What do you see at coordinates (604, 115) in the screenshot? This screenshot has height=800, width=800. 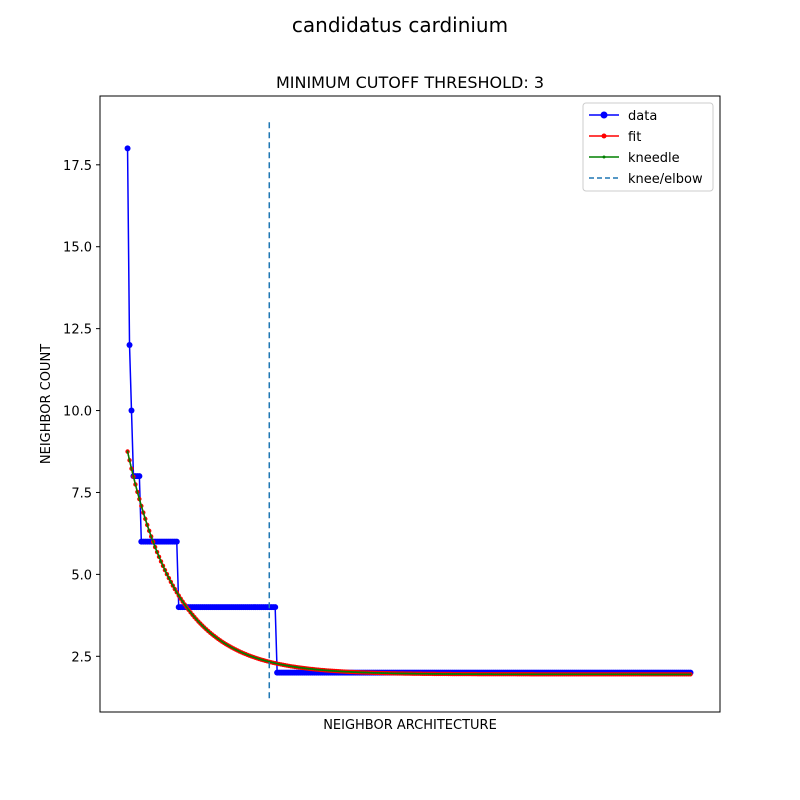 I see `legend-marker` at bounding box center [604, 115].